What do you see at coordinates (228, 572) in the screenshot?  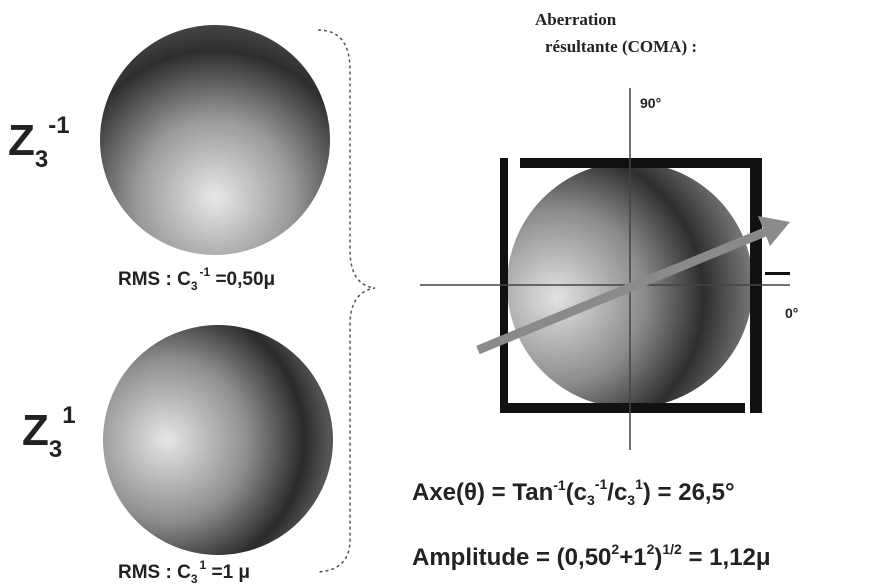 I see `text-part: =1 μ` at bounding box center [228, 572].